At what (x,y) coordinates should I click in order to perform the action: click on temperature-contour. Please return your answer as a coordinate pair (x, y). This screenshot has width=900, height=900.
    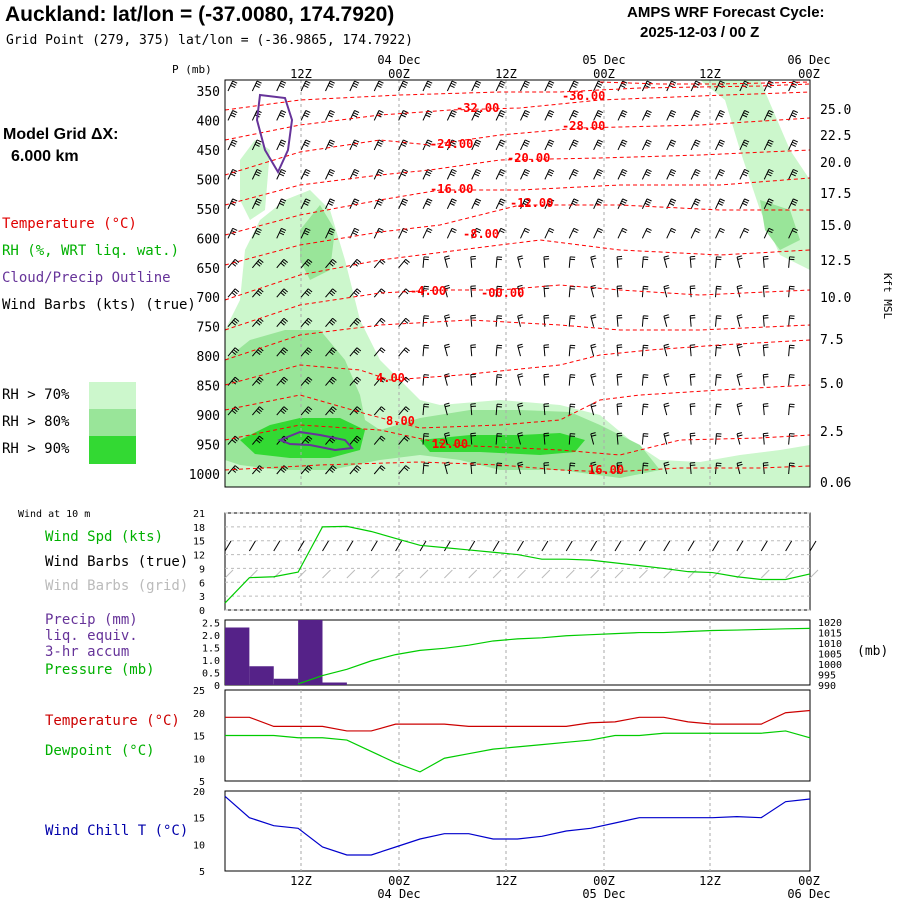
    Looking at the image, I should click on (517, 340).